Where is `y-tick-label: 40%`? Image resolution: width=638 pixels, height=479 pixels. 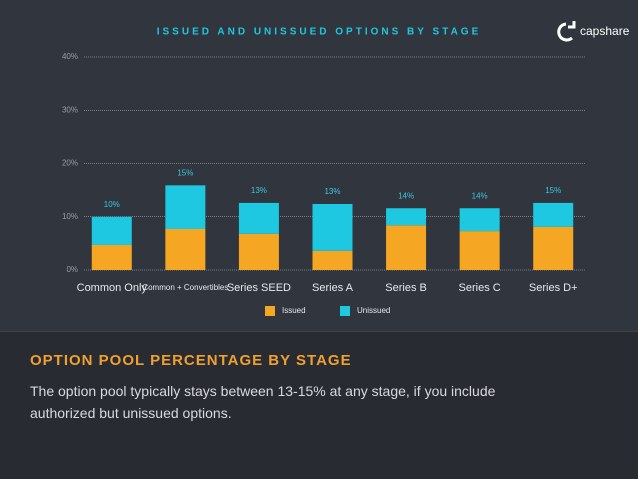
y-tick-label: 40% is located at coordinates (70, 56).